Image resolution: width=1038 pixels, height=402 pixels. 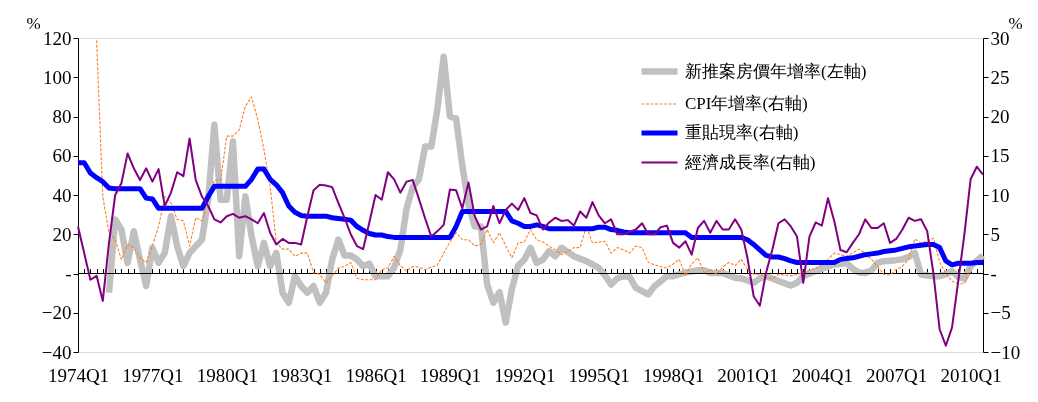 What do you see at coordinates (56, 313) in the screenshot?
I see `y-tick-label: −20` at bounding box center [56, 313].